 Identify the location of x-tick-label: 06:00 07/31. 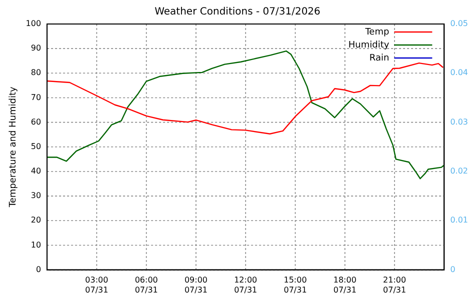
(146, 285).